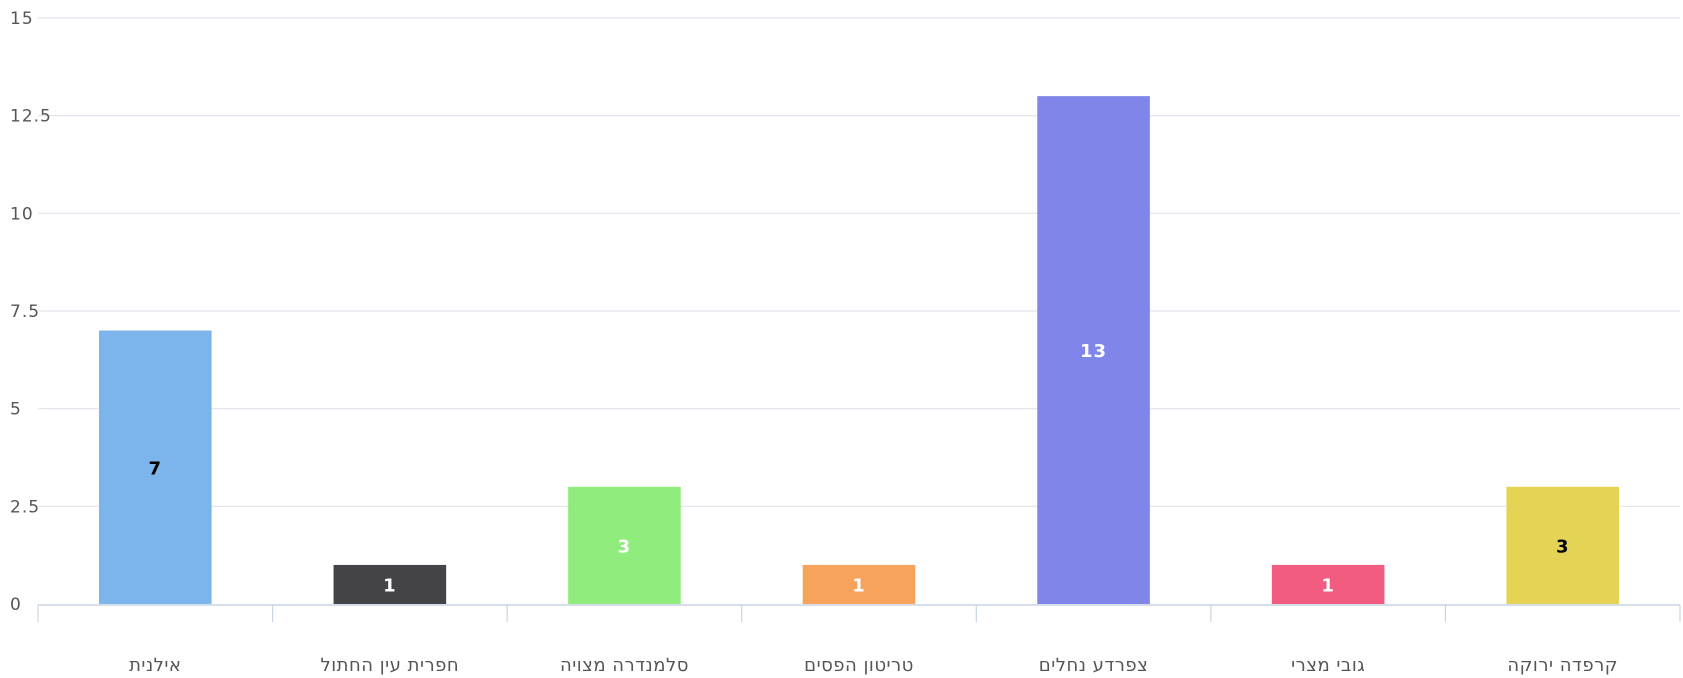  I want to click on bar-value-label-0: 7, so click(156, 468).